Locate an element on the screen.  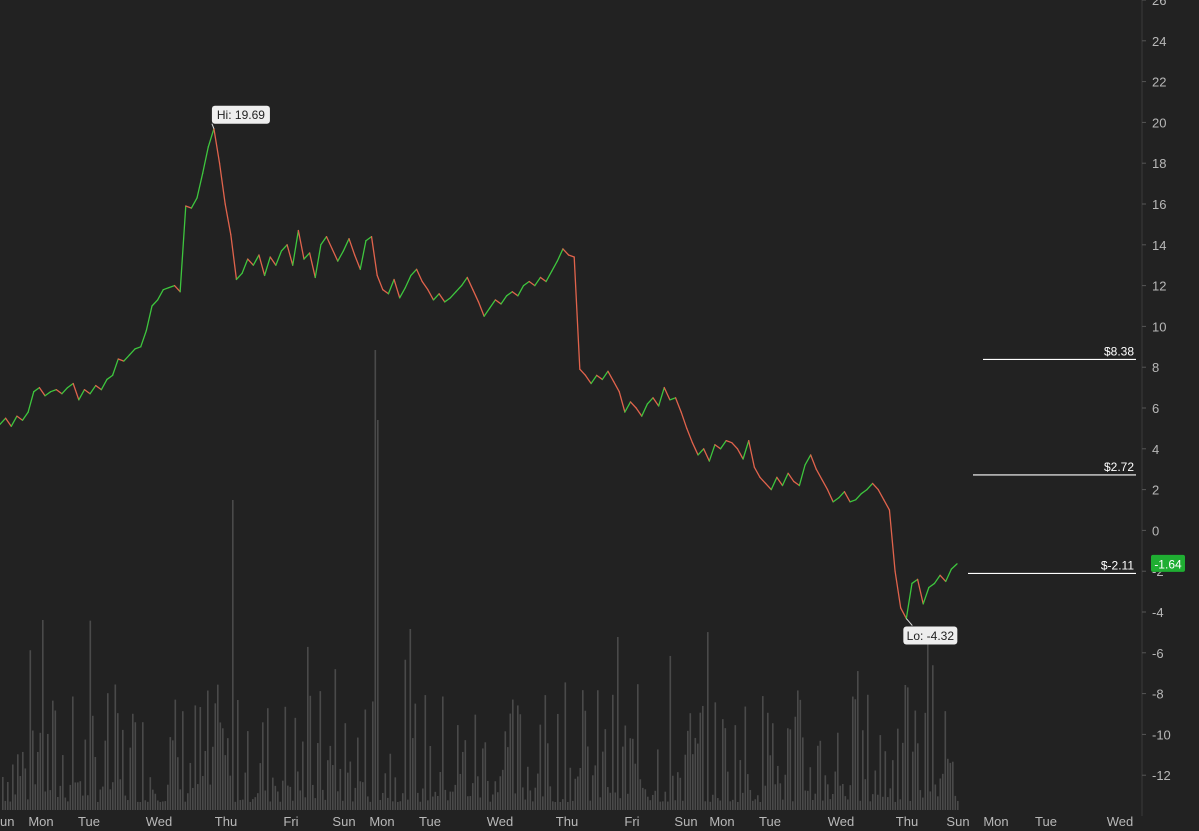
x-tick-label: Tue is located at coordinates (770, 821).